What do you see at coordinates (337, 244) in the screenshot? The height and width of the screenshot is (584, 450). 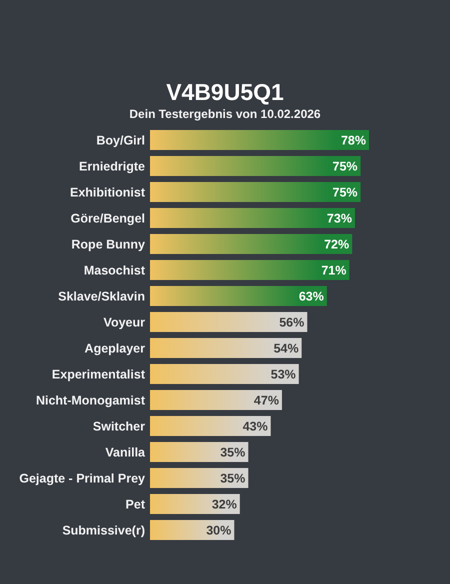 I see `data-label: 72%` at bounding box center [337, 244].